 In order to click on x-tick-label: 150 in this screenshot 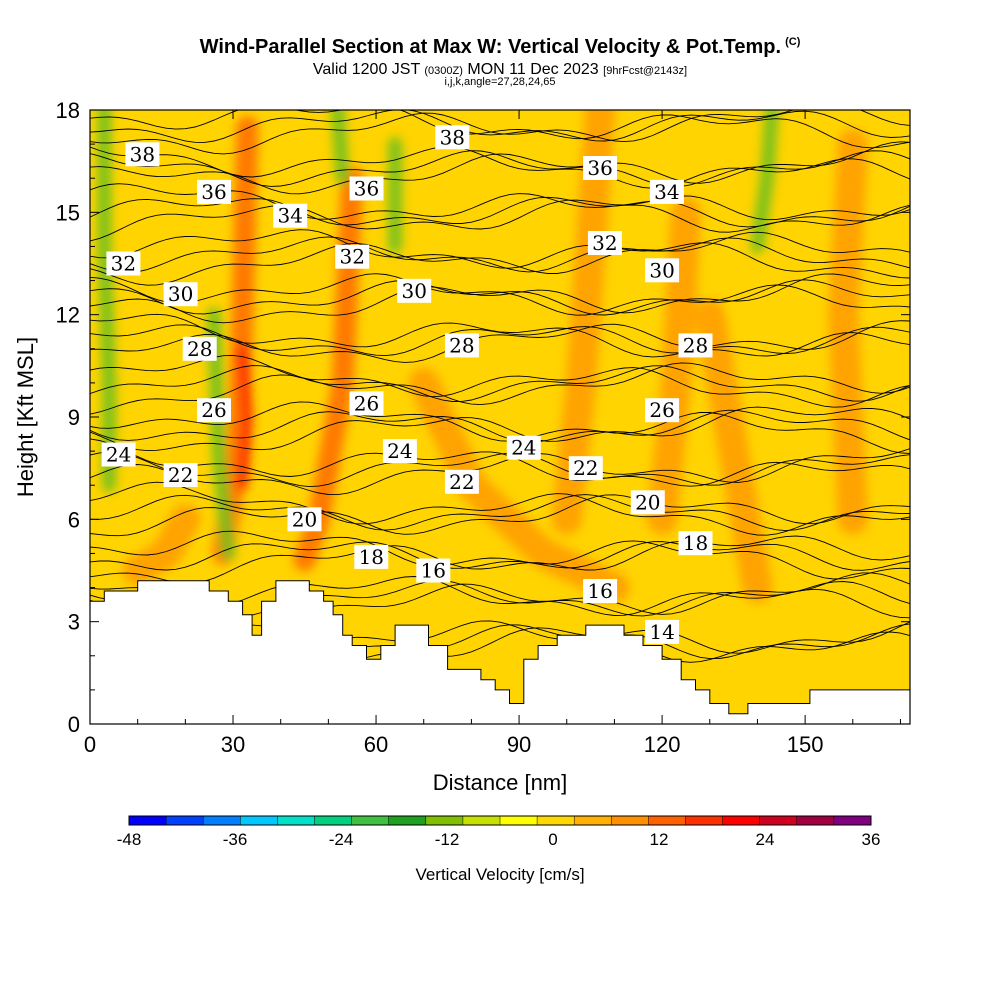, I will do `click(805, 744)`.